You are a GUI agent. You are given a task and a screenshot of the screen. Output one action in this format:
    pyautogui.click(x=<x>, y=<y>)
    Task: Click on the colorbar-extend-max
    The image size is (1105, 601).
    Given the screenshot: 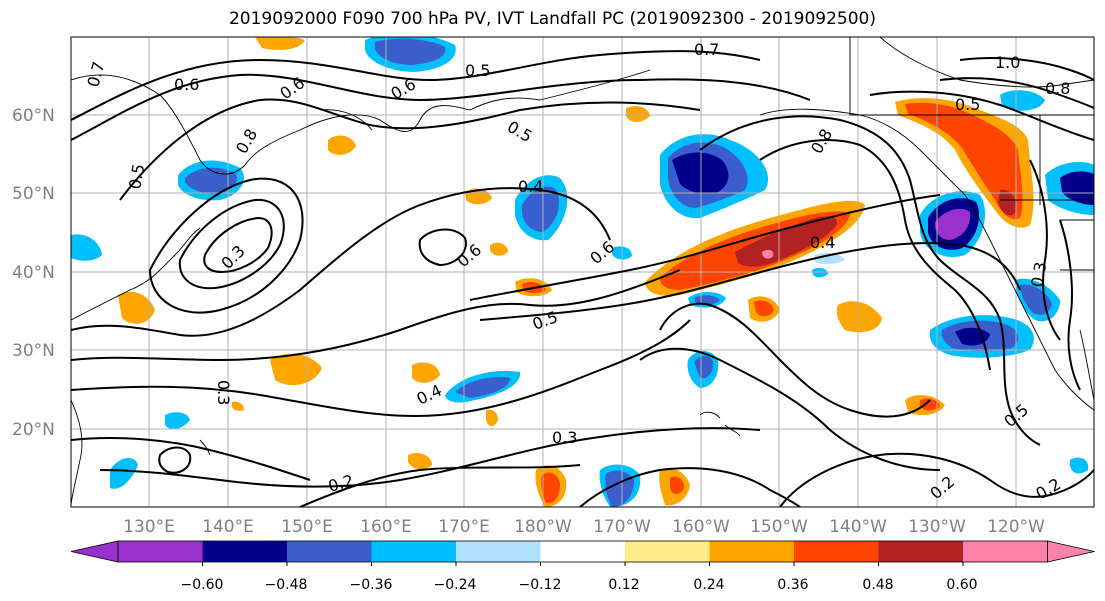 What is the action you would take?
    pyautogui.click(x=1071, y=551)
    